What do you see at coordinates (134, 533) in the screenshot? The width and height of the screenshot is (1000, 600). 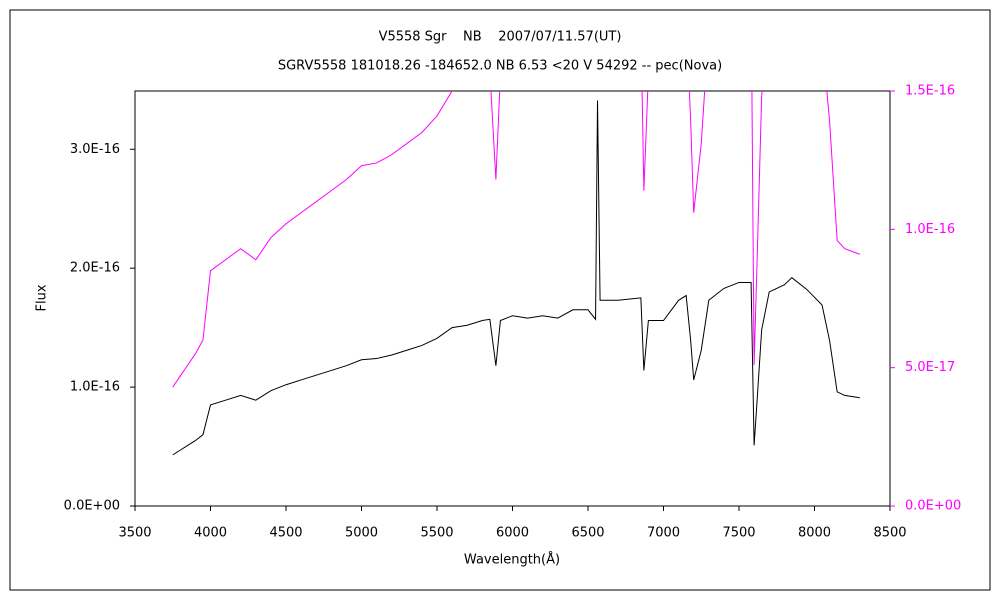 I see `x-tick-label: 3500` at bounding box center [134, 533].